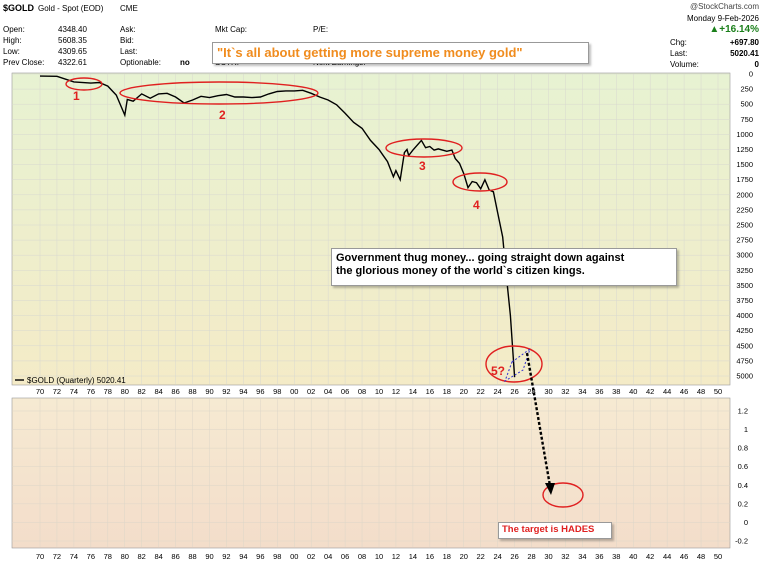 The height and width of the screenshot is (564, 765). I want to click on y-tick-label-main: 3500, so click(744, 285).